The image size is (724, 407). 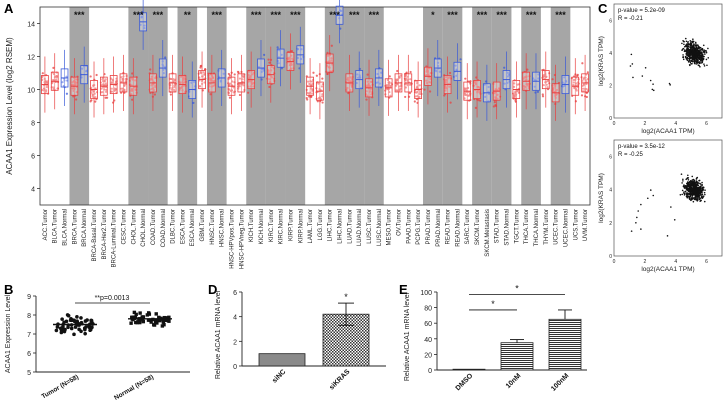 I want to click on y-tick-label: 10, so click(x=31, y=91).